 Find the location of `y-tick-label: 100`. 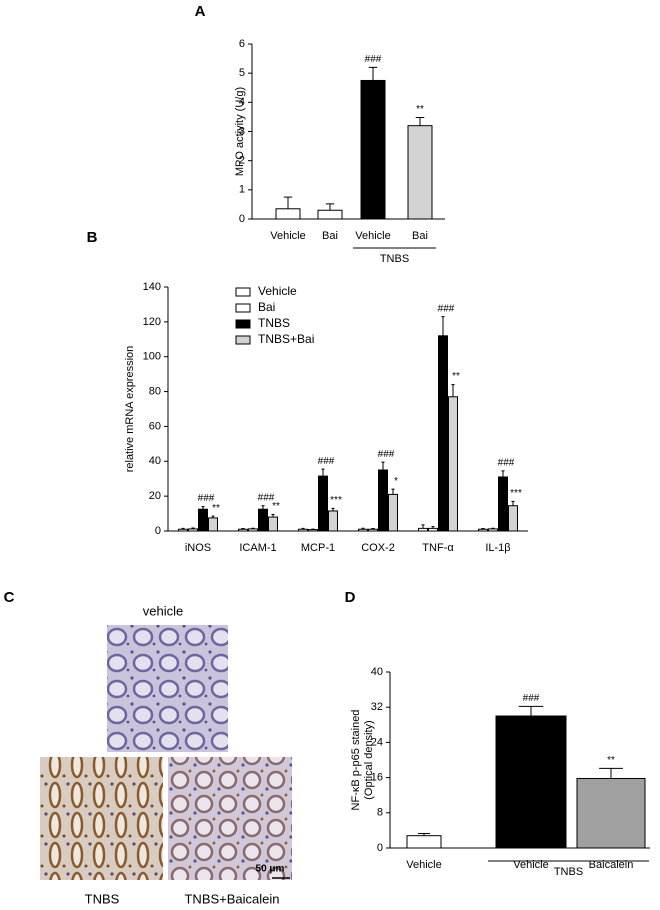

y-tick-label: 100 is located at coordinates (152, 357).